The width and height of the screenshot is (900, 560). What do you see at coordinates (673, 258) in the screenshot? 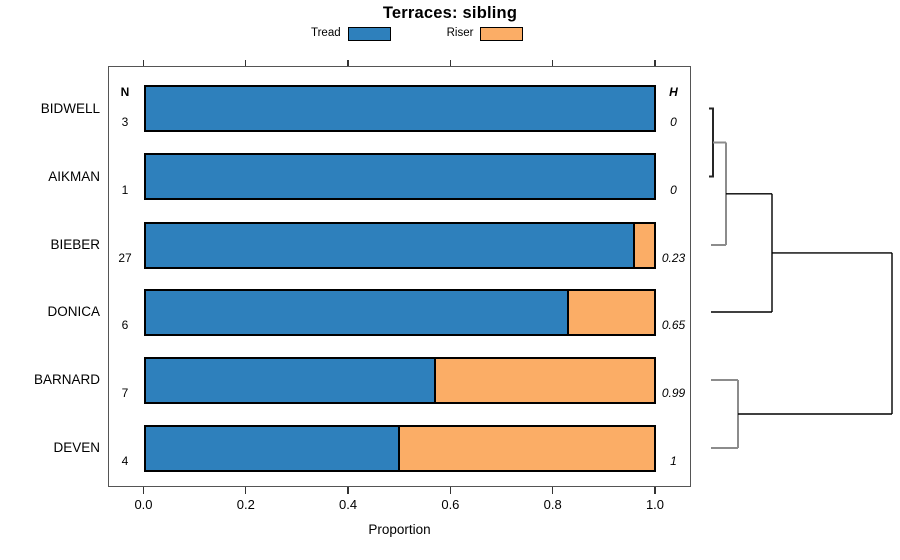
I see `h-value-bieber: 0.23` at bounding box center [673, 258].